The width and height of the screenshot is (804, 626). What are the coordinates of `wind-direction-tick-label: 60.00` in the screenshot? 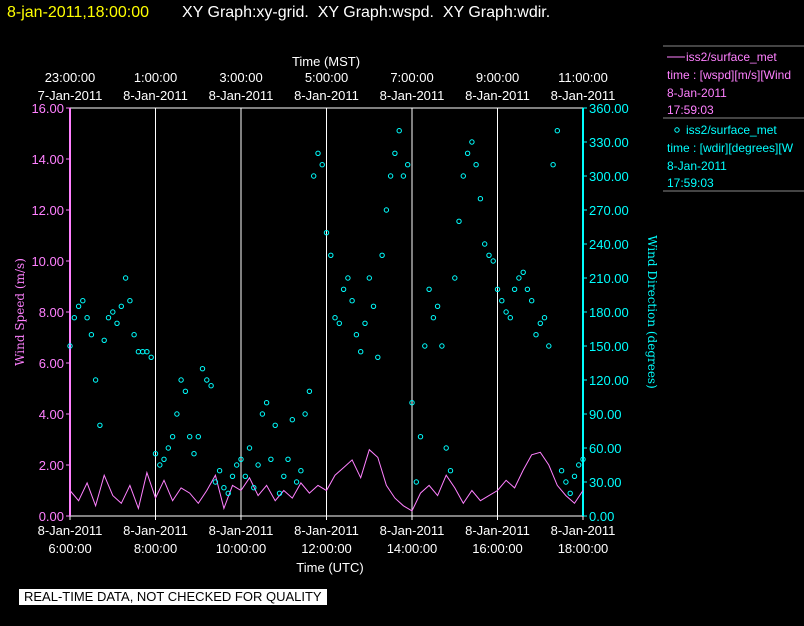 It's located at (605, 448).